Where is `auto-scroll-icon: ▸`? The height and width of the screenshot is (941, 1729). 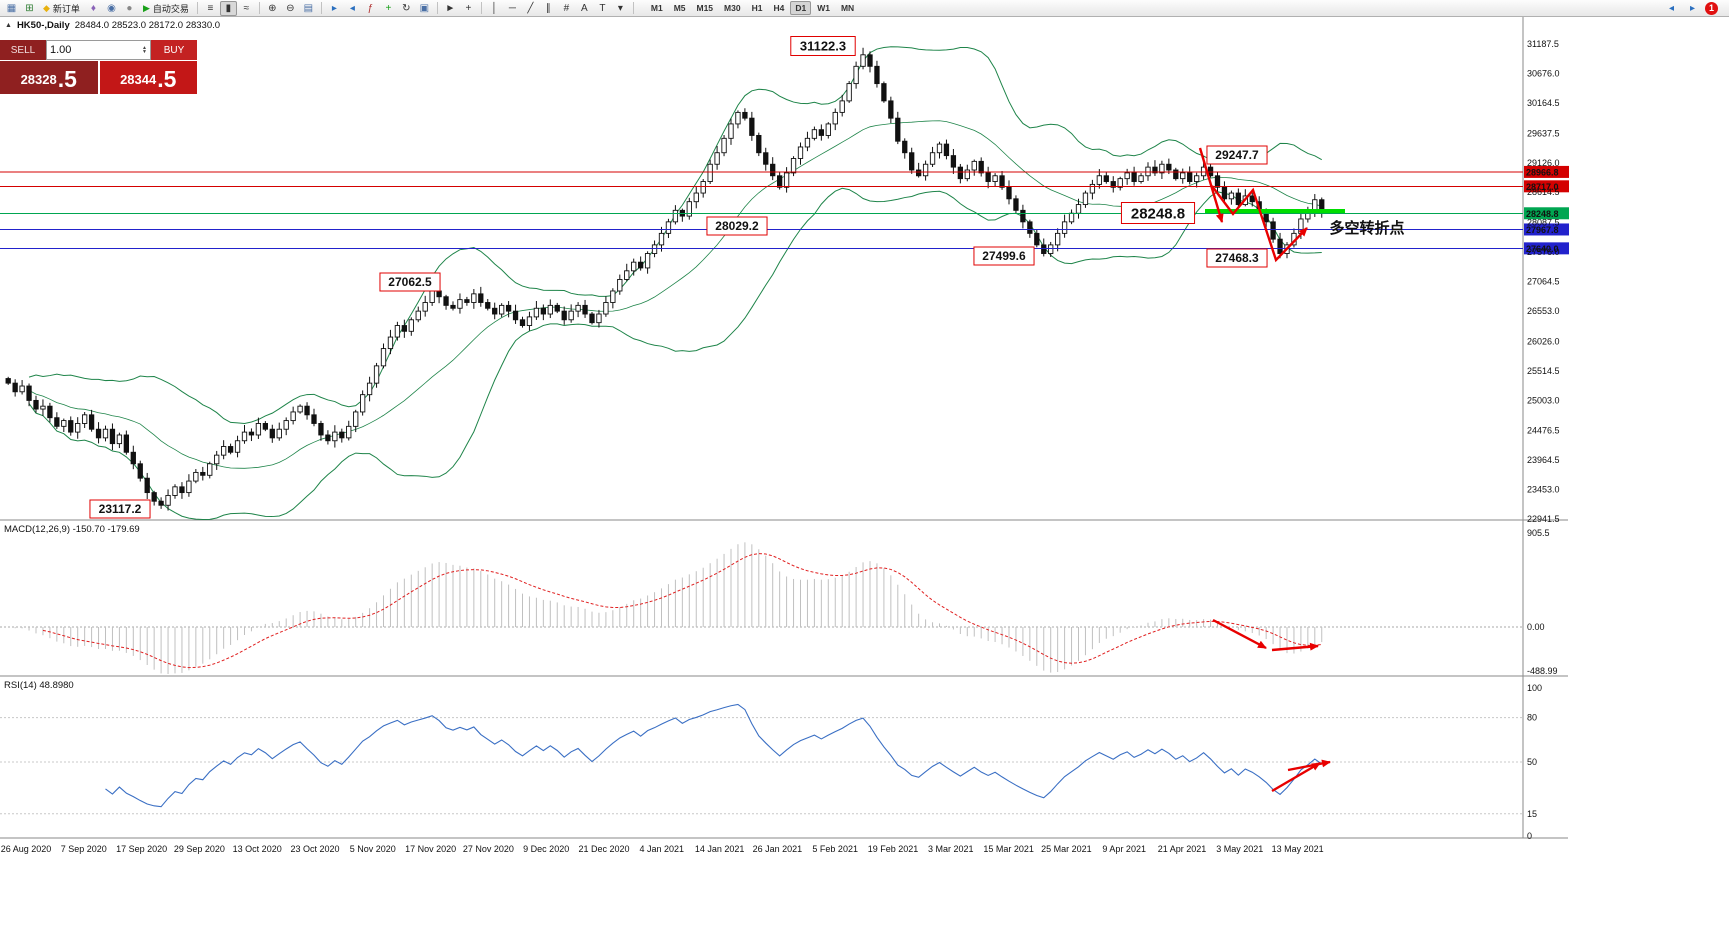 auto-scroll-icon: ▸ is located at coordinates (334, 8).